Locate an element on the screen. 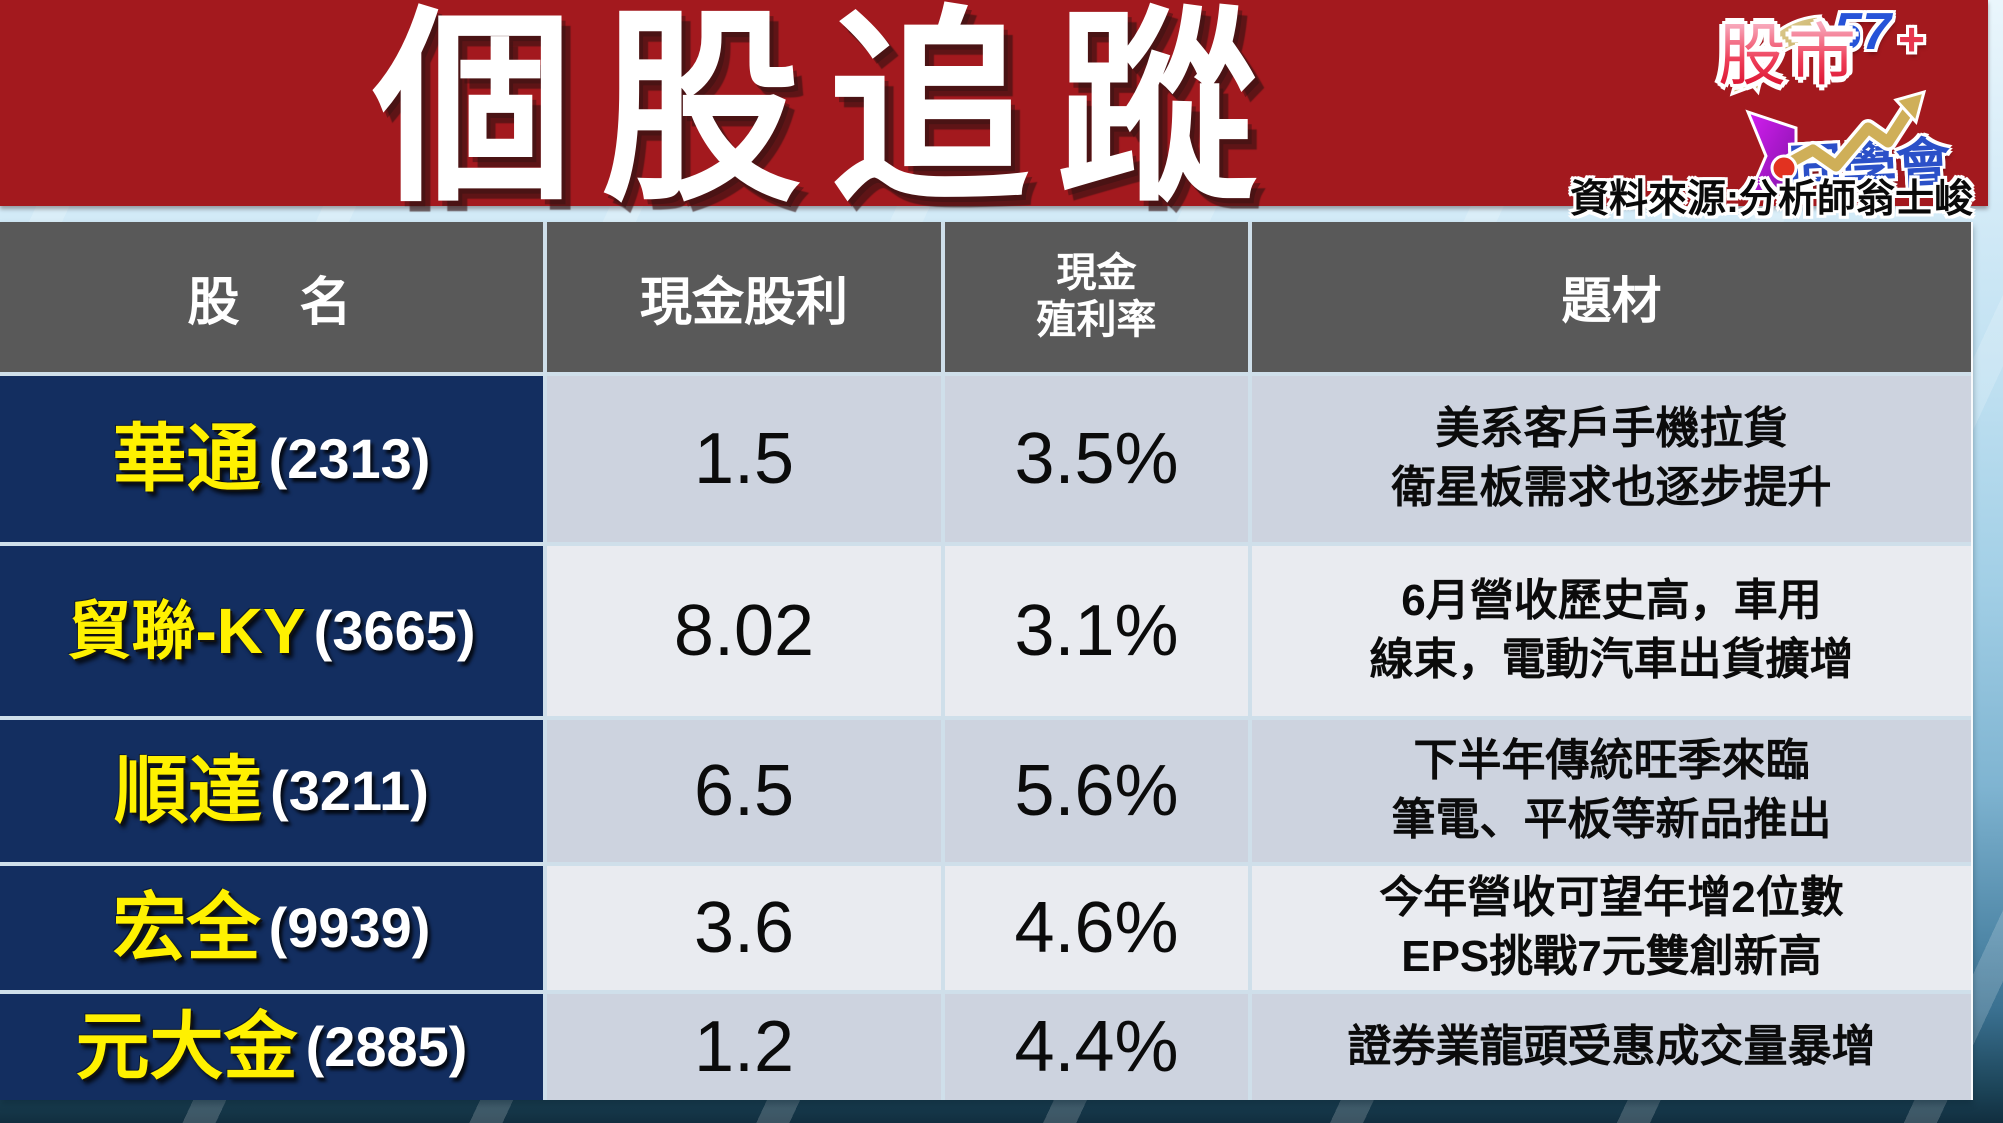  stock-code: (2313) is located at coordinates (349, 458).